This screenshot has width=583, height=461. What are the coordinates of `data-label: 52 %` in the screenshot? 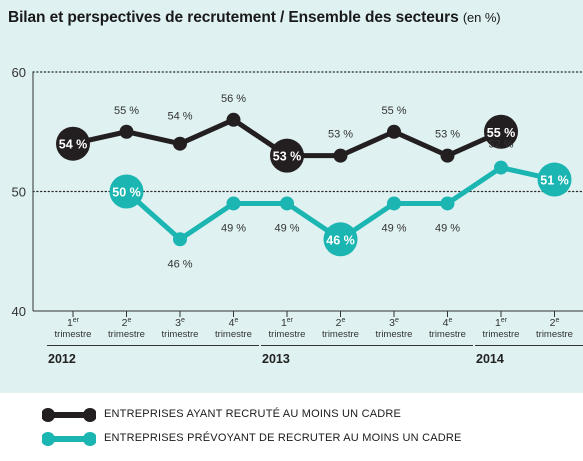 It's located at (500, 145).